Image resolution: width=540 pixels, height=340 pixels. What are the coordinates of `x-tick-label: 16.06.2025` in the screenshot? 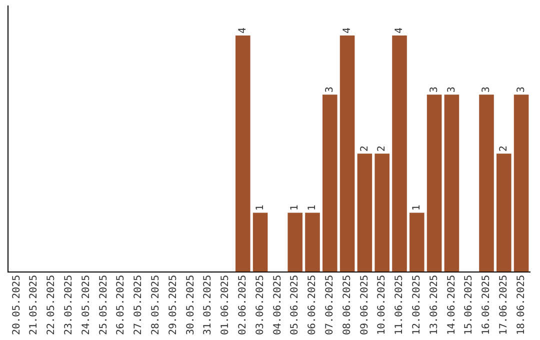 It's located at (486, 305).